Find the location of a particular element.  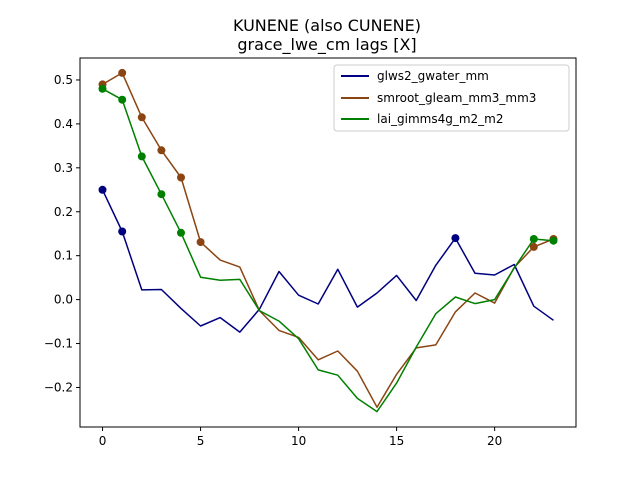

y-tick-label-6: 0.4 is located at coordinates (63, 124).